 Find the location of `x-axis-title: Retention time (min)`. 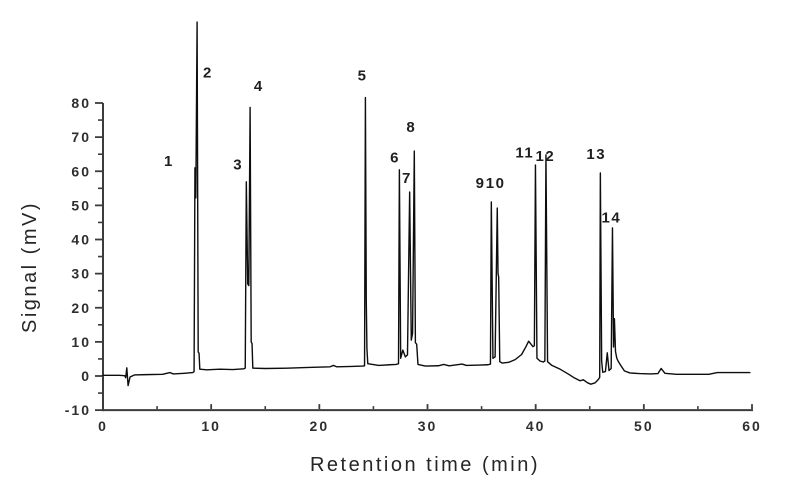

x-axis-title: Retention time (min) is located at coordinates (425, 465).